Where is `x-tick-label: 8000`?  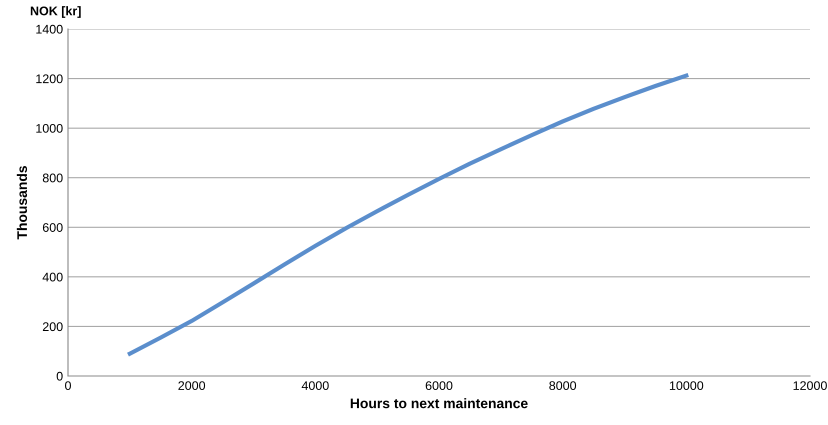 x-tick-label: 8000 is located at coordinates (562, 385).